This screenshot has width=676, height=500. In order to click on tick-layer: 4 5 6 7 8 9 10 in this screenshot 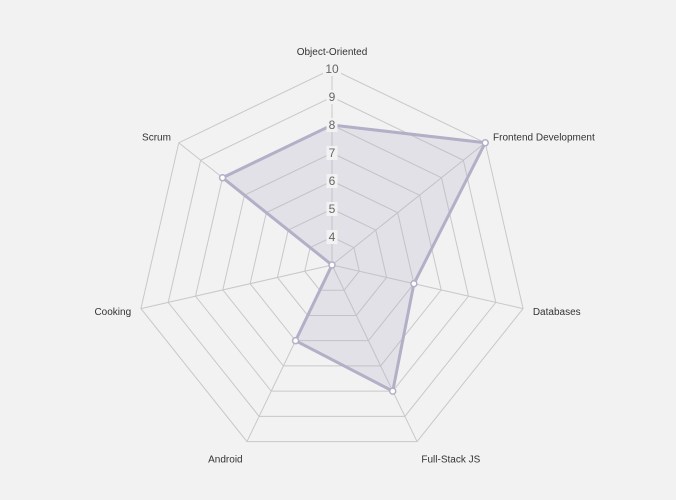, I will do `click(332, 153)`.